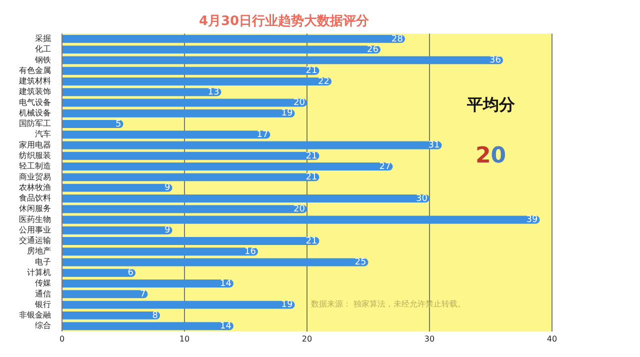  Describe the element at coordinates (35, 70) in the screenshot. I see `y-tick-label: 有色金属` at that location.